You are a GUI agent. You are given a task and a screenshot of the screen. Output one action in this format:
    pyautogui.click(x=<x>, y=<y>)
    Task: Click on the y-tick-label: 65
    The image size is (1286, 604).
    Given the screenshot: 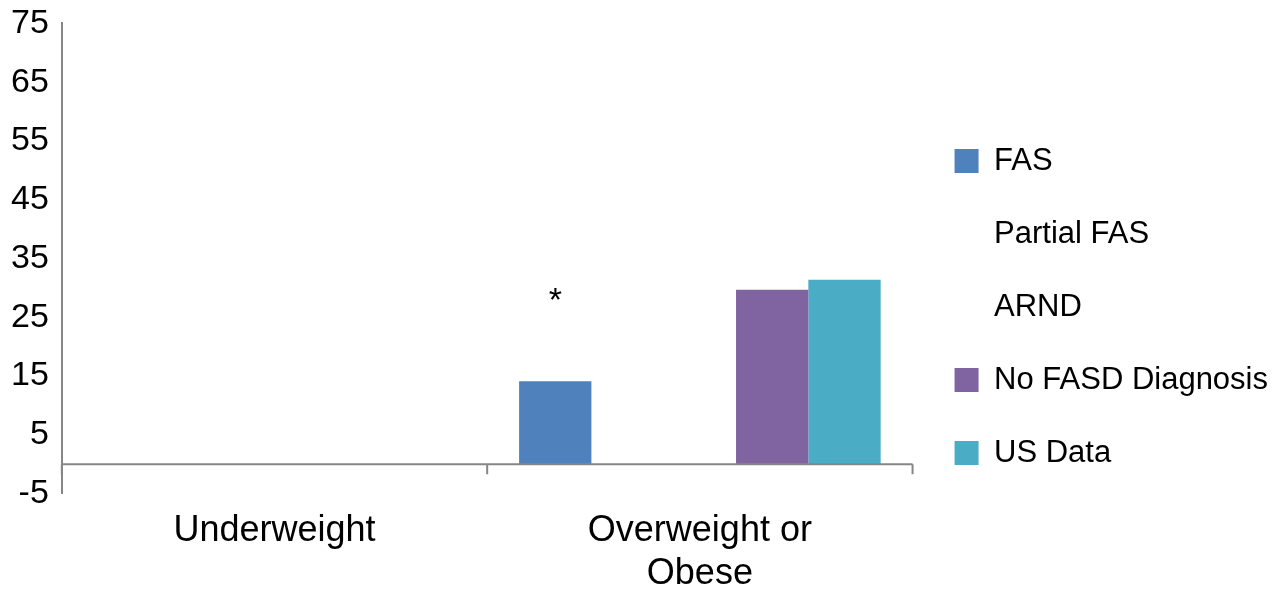 What is the action you would take?
    pyautogui.click(x=29, y=79)
    